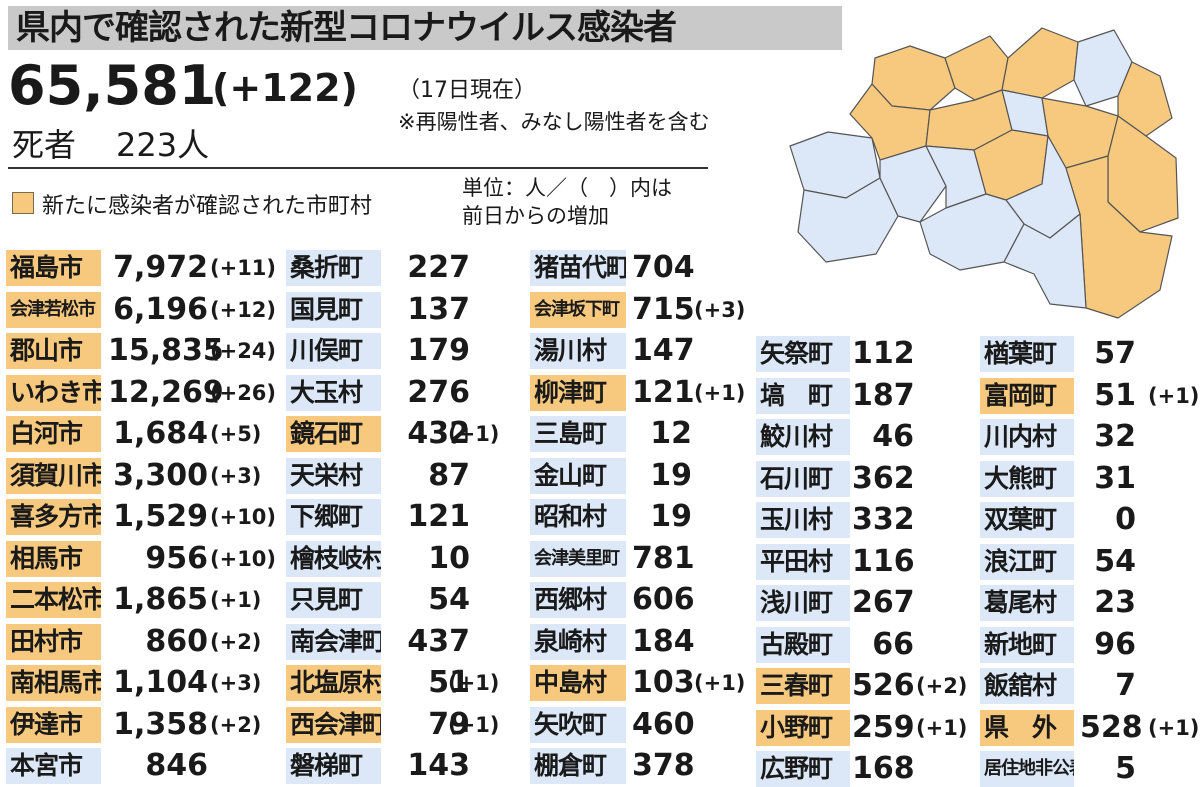 The image size is (1200, 787). I want to click on municipality-count: 54, so click(449, 599).